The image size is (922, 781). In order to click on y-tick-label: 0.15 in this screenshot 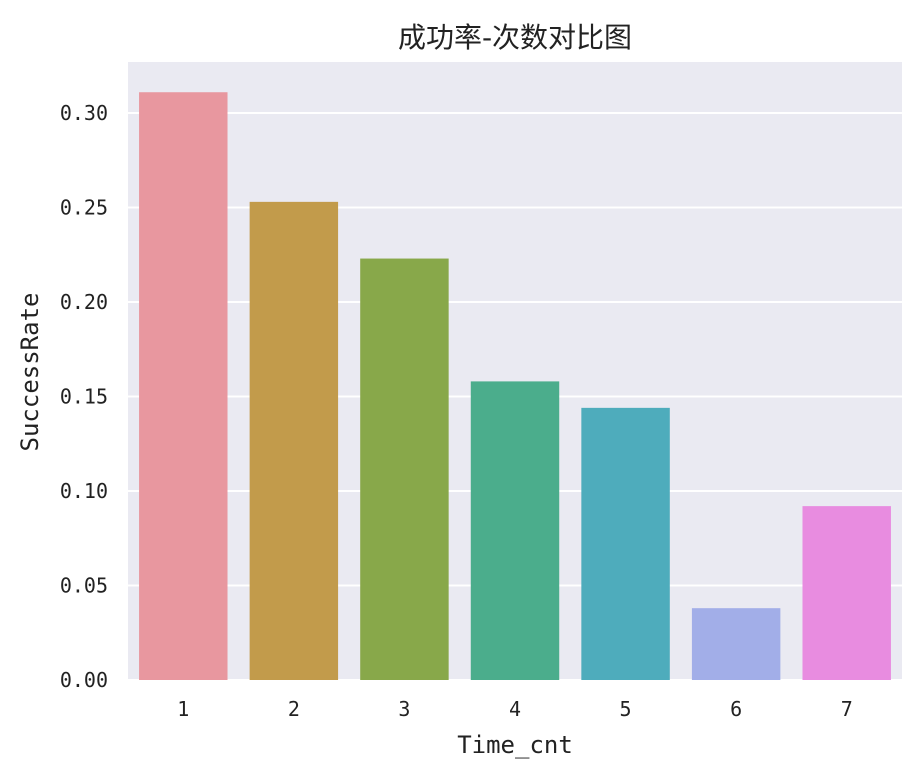, I will do `click(84, 397)`.